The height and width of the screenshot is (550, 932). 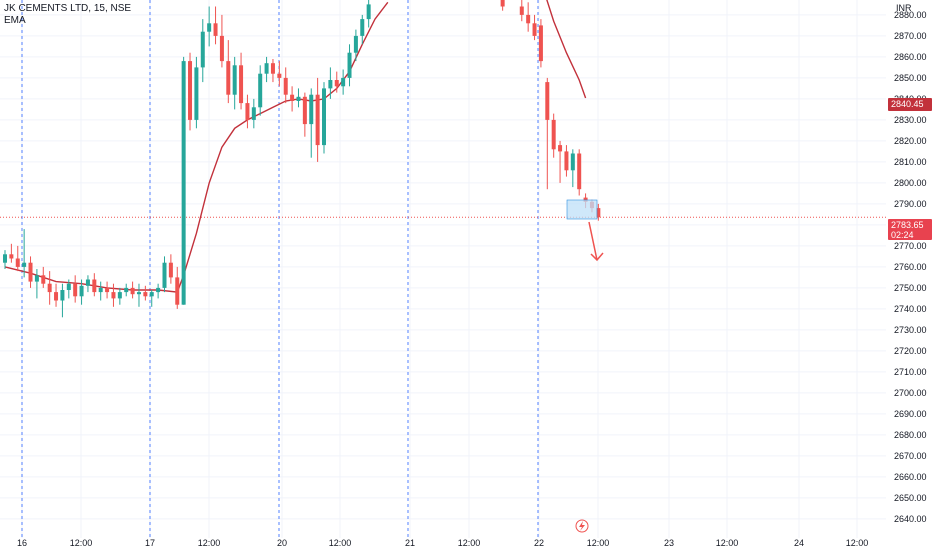 I want to click on y-tick-label: 2640.00, so click(x=910, y=519).